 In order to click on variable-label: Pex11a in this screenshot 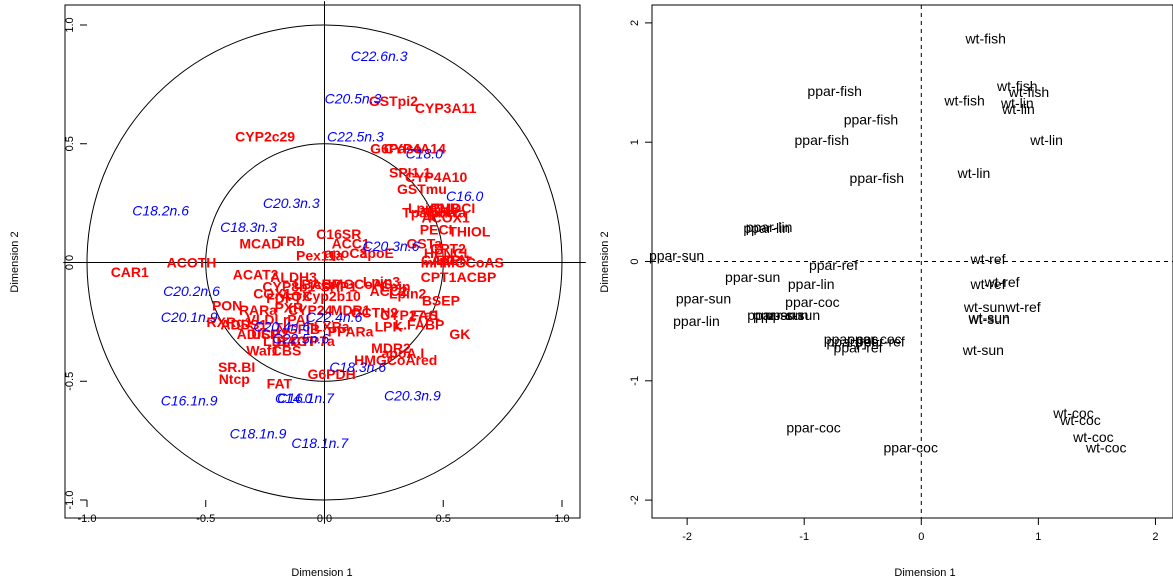, I will do `click(320, 255)`.